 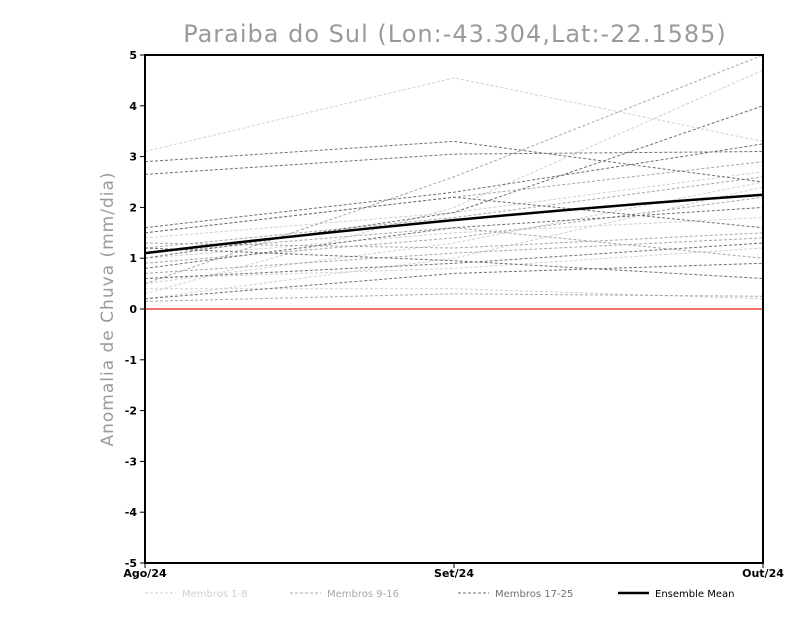 What do you see at coordinates (454, 573) in the screenshot?
I see `x-tick-label: Set/24` at bounding box center [454, 573].